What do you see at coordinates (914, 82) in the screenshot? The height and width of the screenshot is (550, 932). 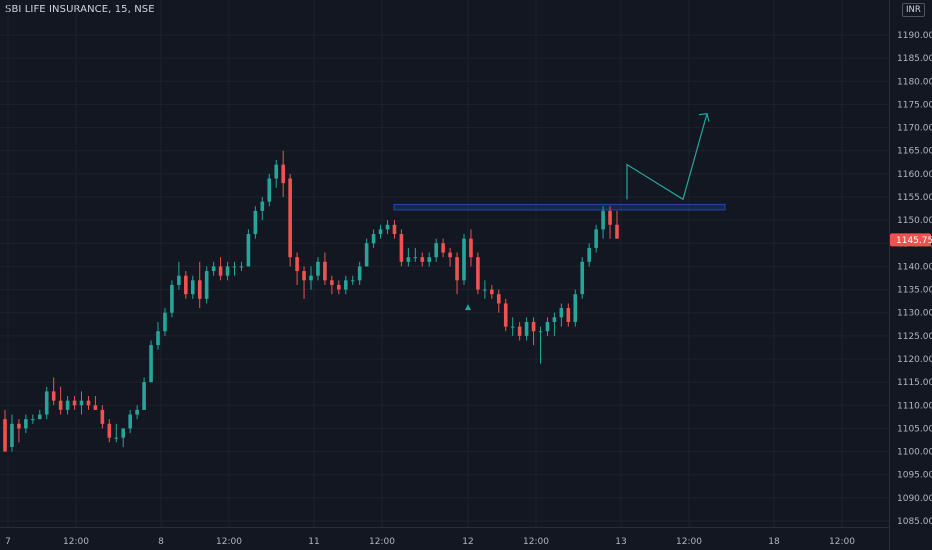 I see `y-tick-label: 1180.00` at bounding box center [914, 82].